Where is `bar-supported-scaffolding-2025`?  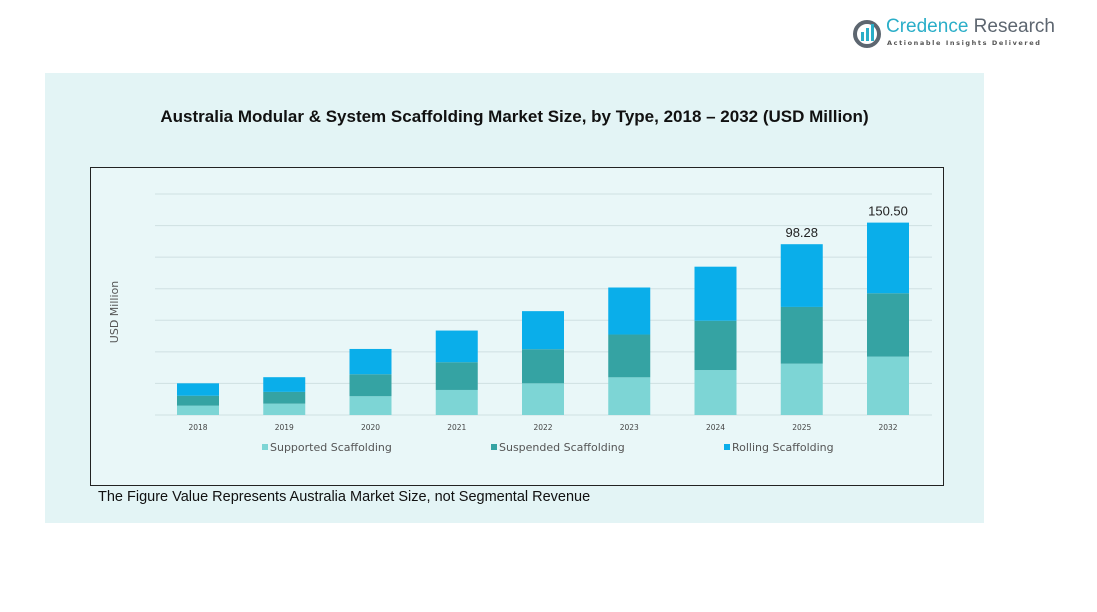
bar-supported-scaffolding-2025 is located at coordinates (801, 389).